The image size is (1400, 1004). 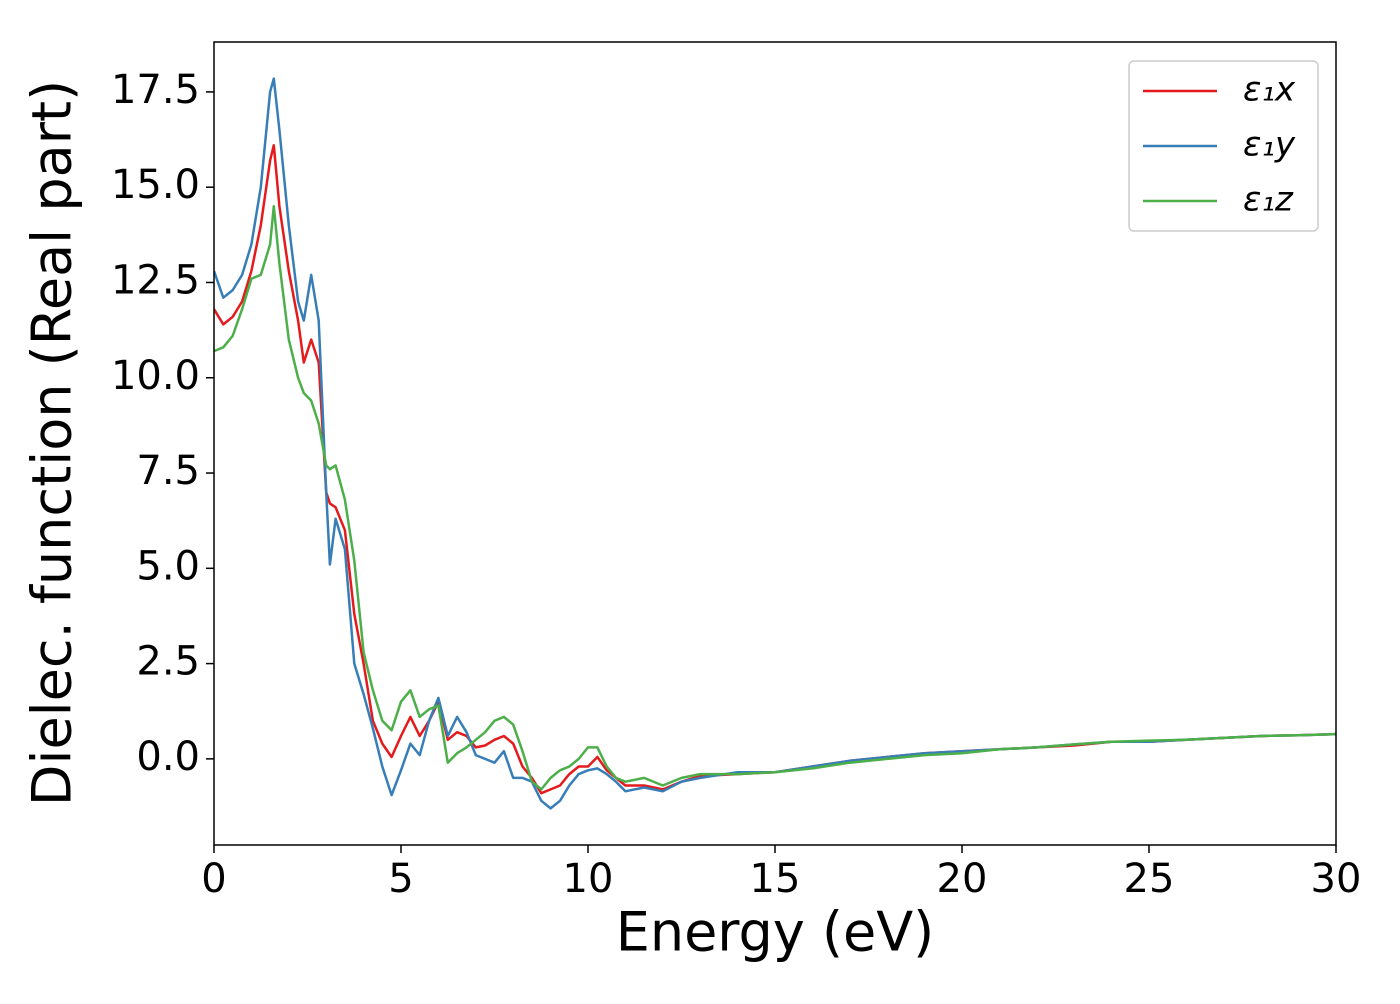 I want to click on y-tick-label: 0.0, so click(x=168, y=757).